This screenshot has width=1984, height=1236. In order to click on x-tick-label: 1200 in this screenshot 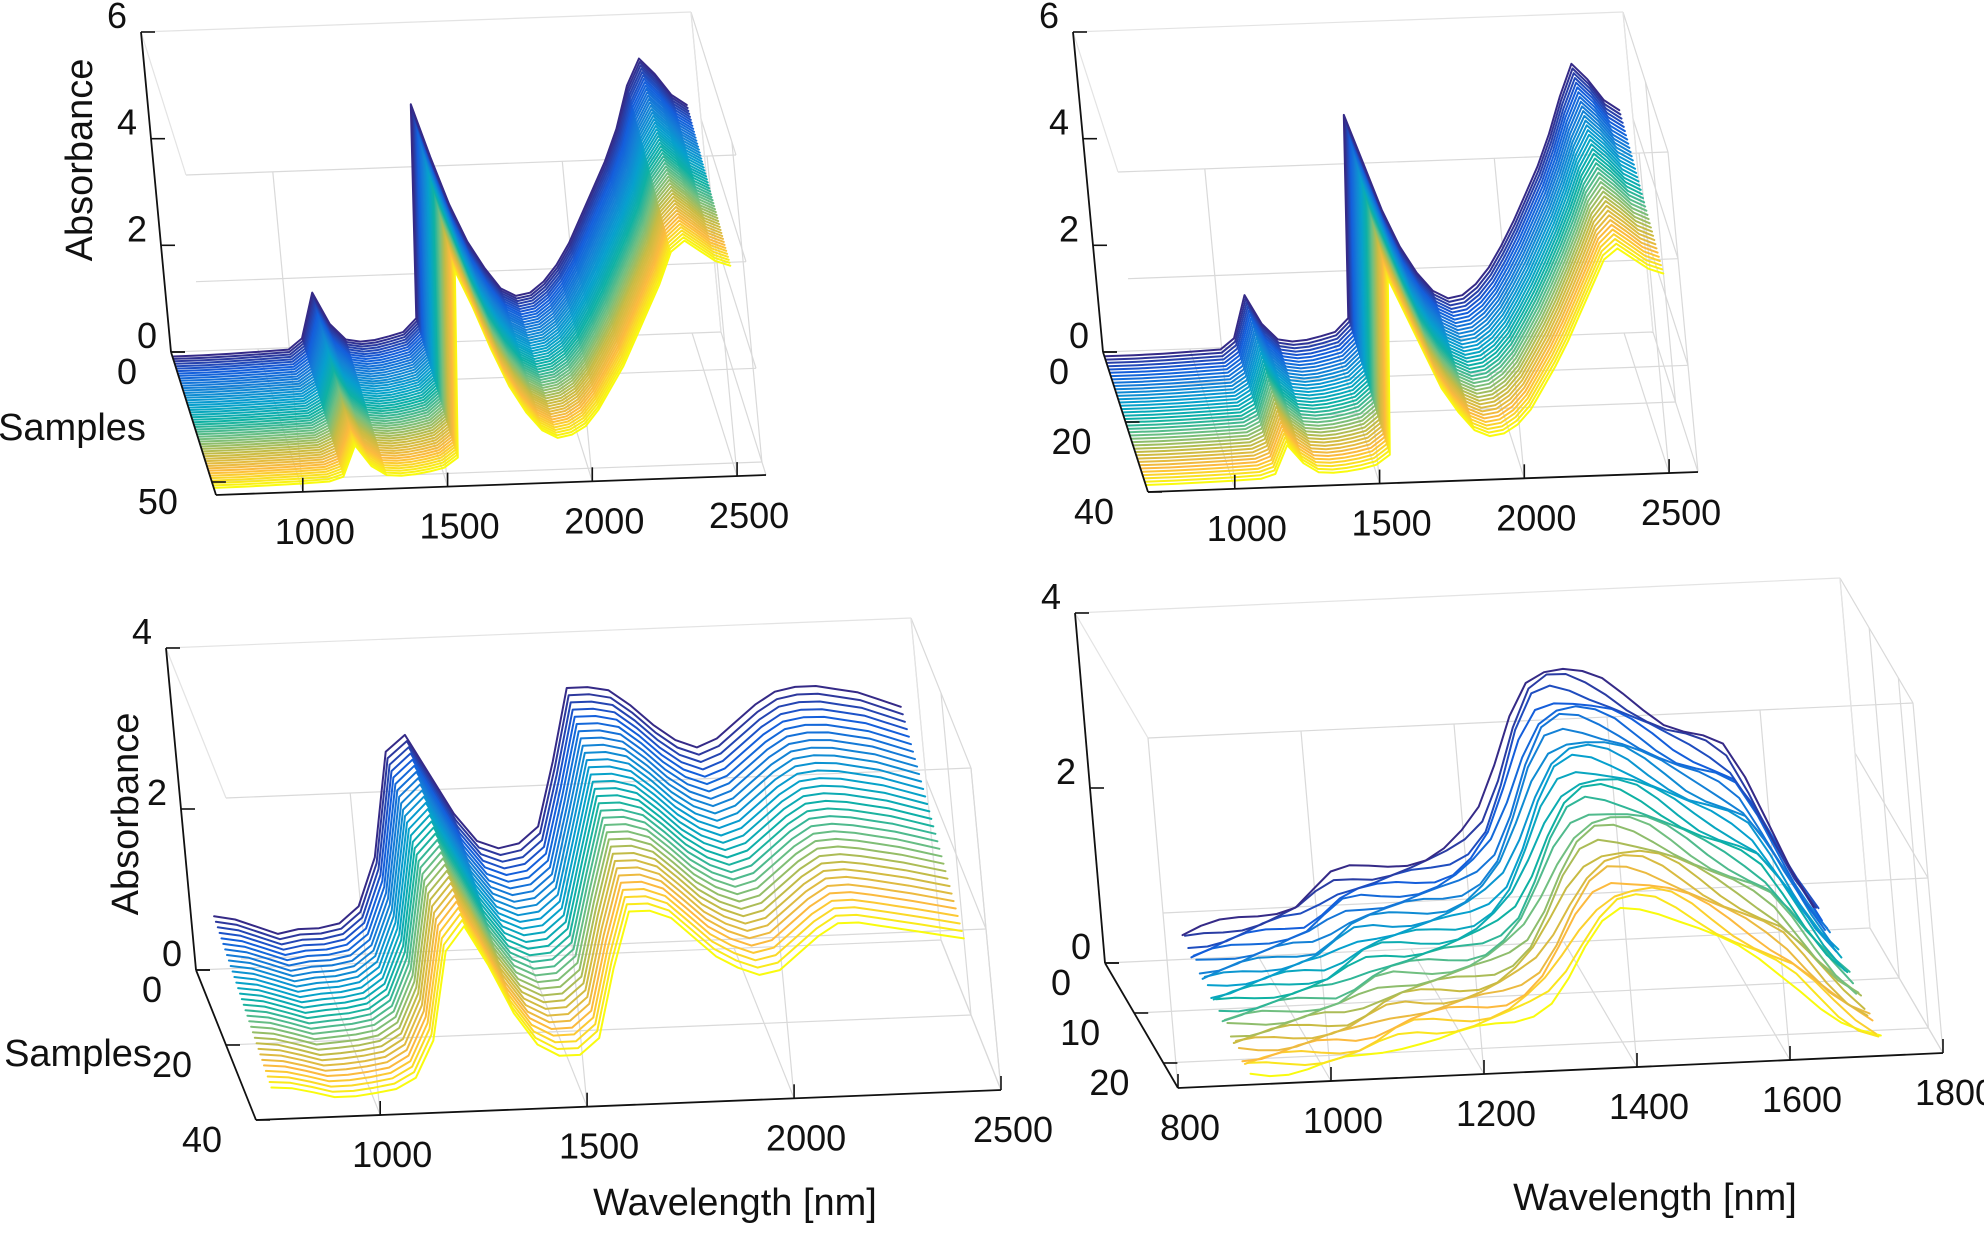, I will do `click(1496, 1113)`.